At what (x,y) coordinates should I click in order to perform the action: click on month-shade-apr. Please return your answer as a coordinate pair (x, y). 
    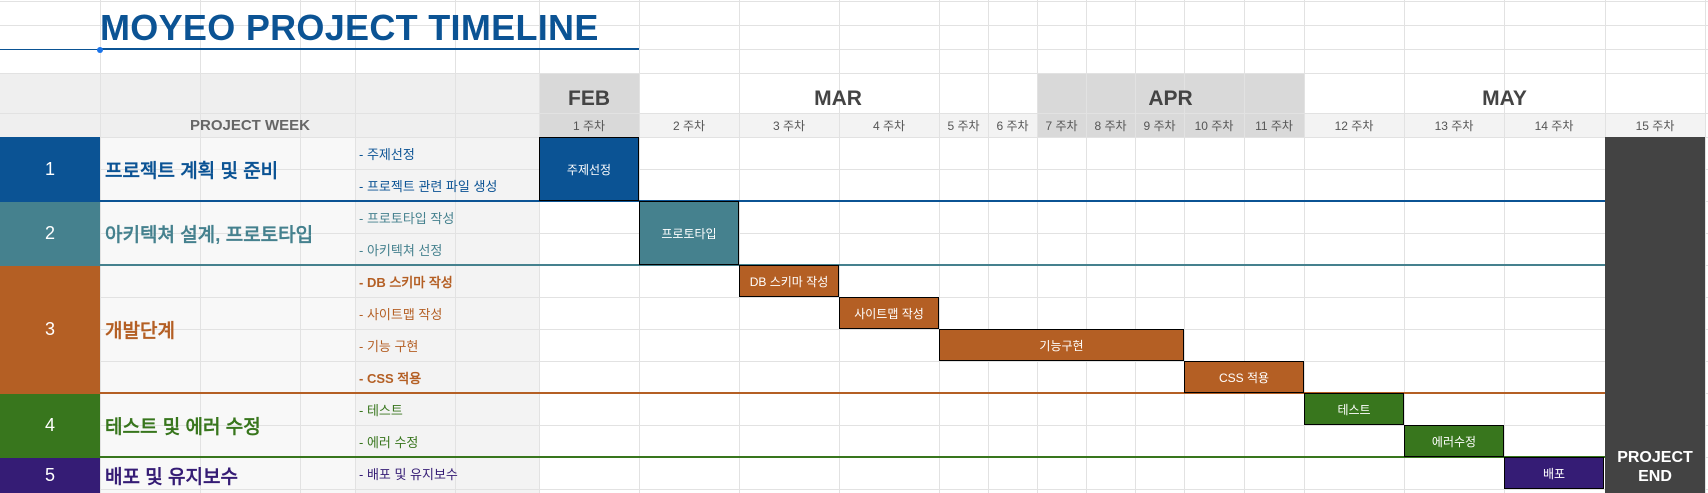
    Looking at the image, I should click on (1170, 105).